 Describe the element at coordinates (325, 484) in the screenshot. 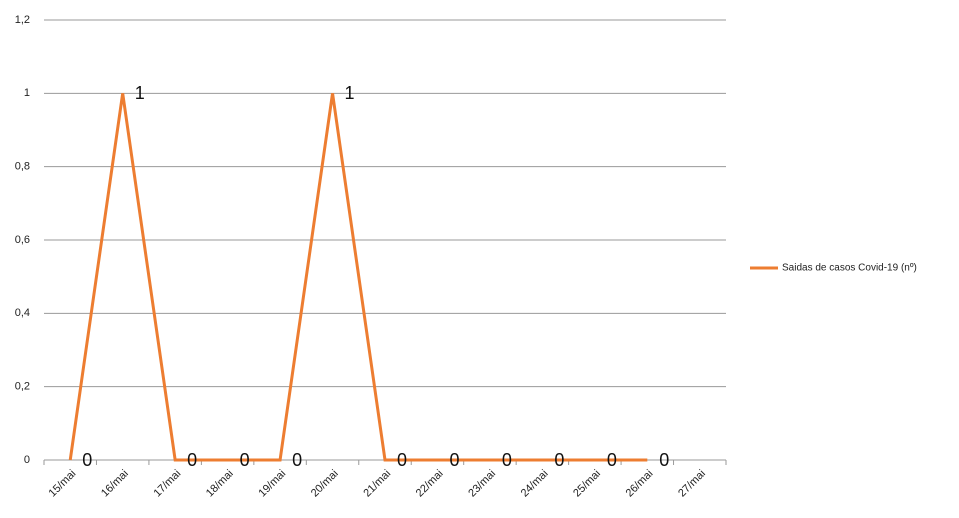

I see `x-tick-label: 20/mai` at that location.